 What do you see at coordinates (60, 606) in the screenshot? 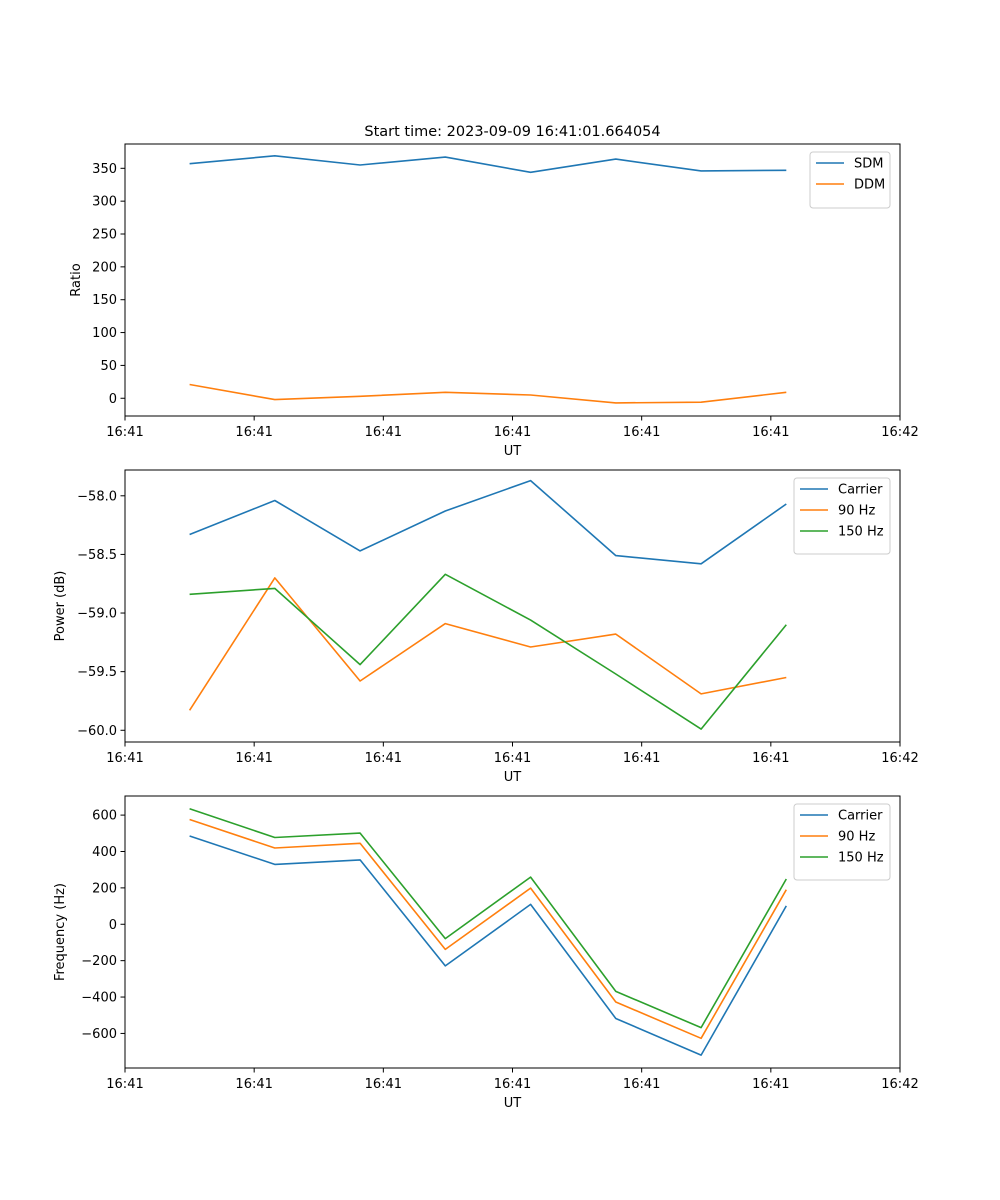
I see `y-axis-label: Power (dB)` at bounding box center [60, 606].